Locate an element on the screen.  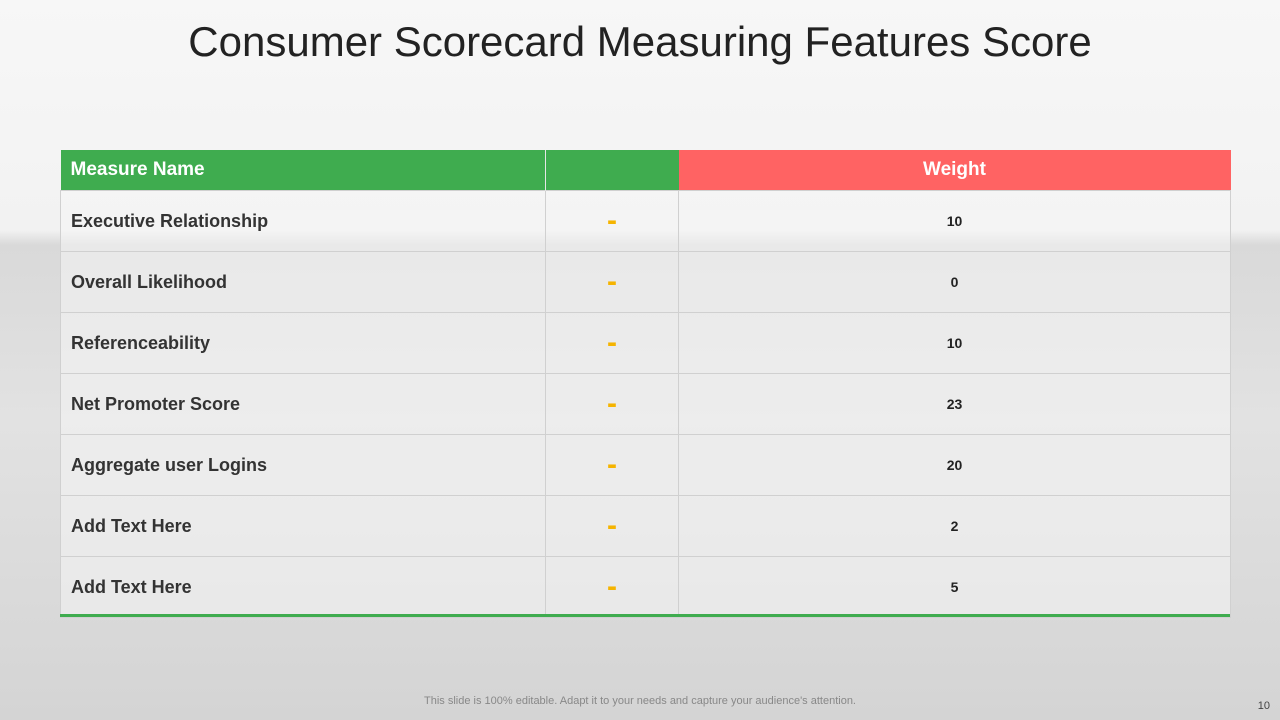
measure-name: Executive Relationship is located at coordinates (303, 221).